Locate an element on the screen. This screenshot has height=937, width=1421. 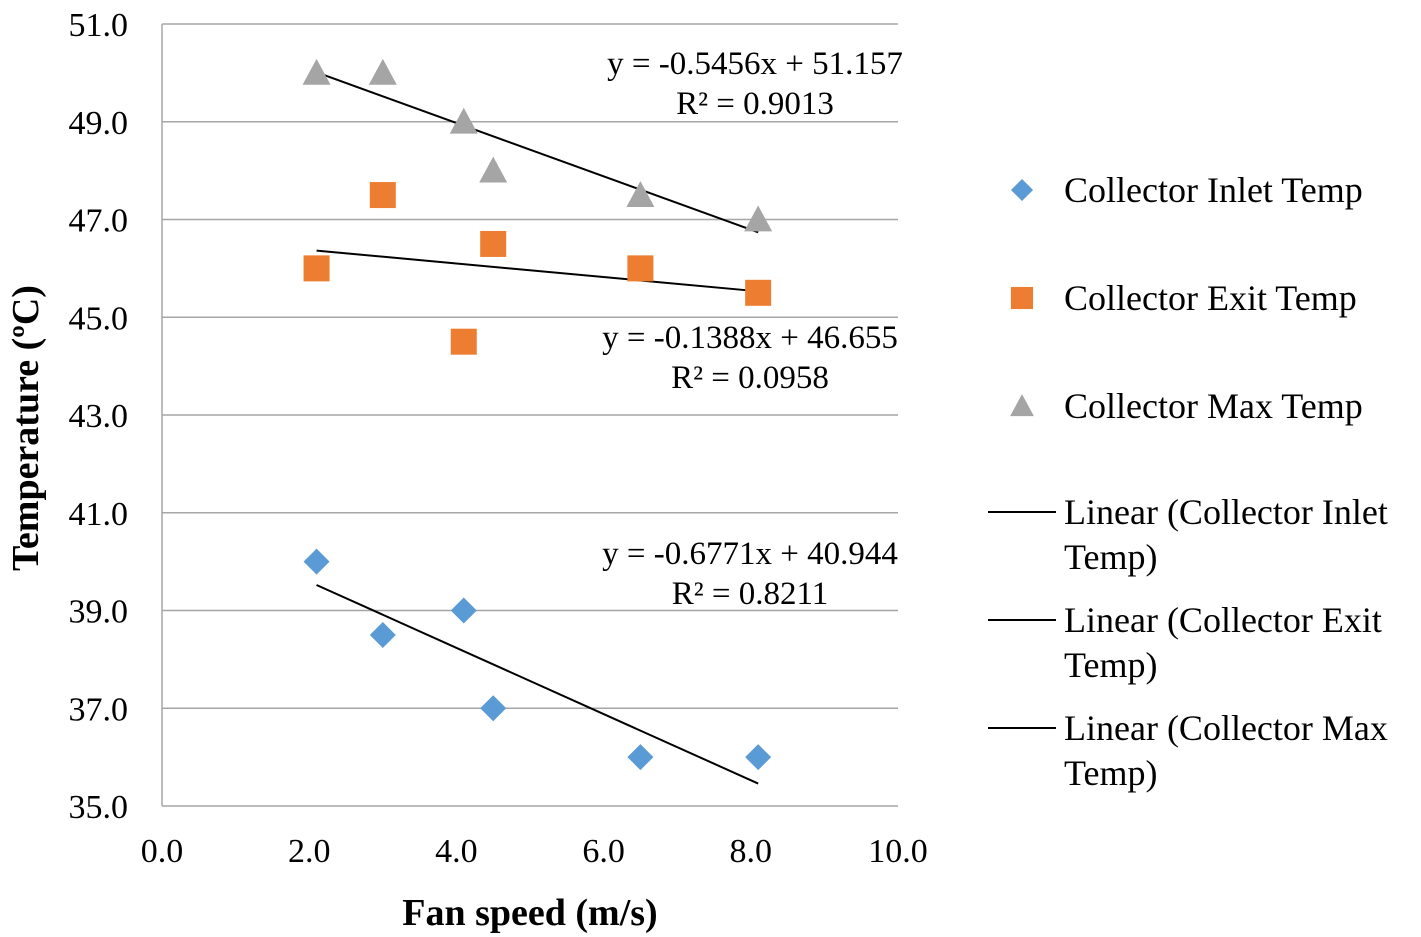
x-tick-label: 6.0 is located at coordinates (603, 851).